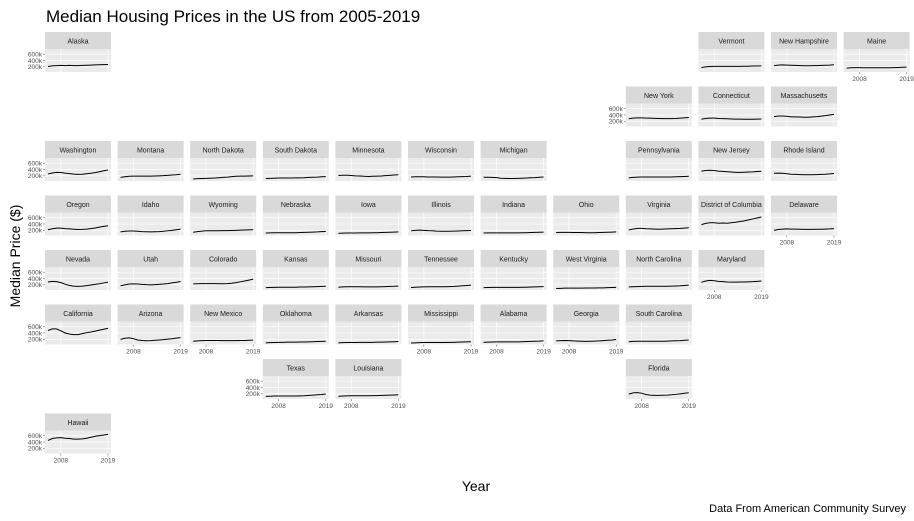  Describe the element at coordinates (658, 215) in the screenshot. I see `panel-virginia: Virginia` at that location.